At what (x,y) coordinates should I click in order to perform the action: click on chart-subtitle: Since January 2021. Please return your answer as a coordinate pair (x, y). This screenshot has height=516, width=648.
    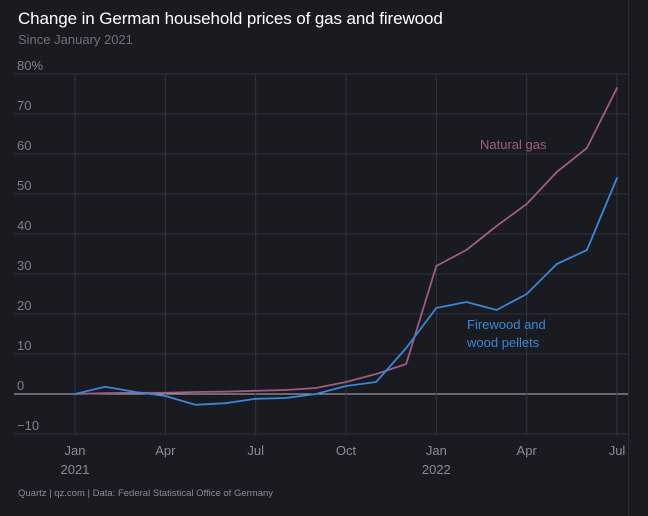
    Looking at the image, I should click on (75, 39).